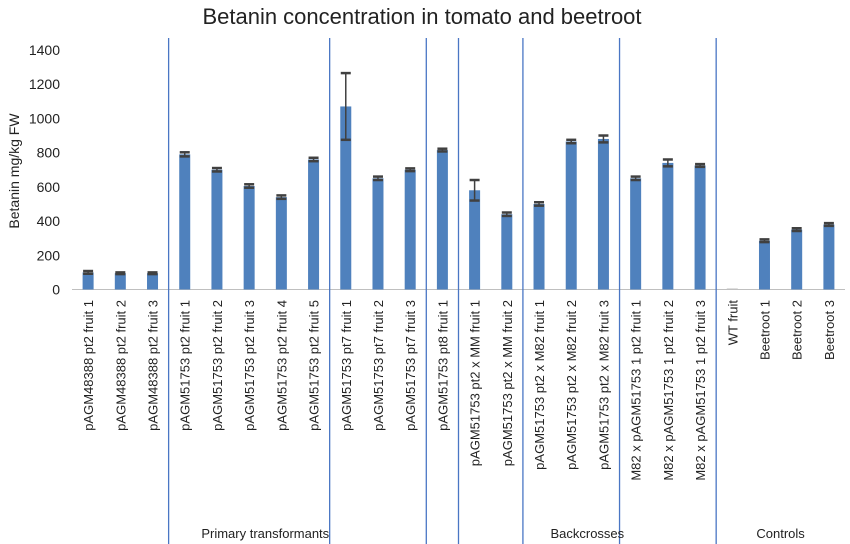 The width and height of the screenshot is (850, 544). Describe the element at coordinates (539, 385) in the screenshot. I see `x-tick-label: pAGM51753 pt2 x M82 fruit 1` at that location.